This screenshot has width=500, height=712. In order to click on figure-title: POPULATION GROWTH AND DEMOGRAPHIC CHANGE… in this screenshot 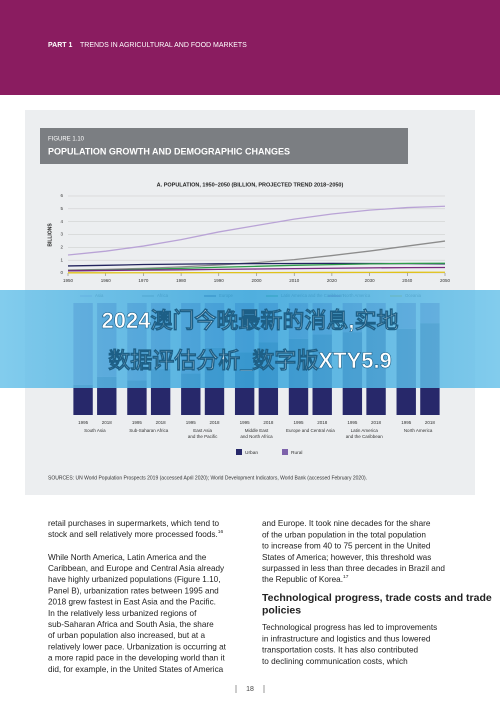, I will do `click(169, 151)`.